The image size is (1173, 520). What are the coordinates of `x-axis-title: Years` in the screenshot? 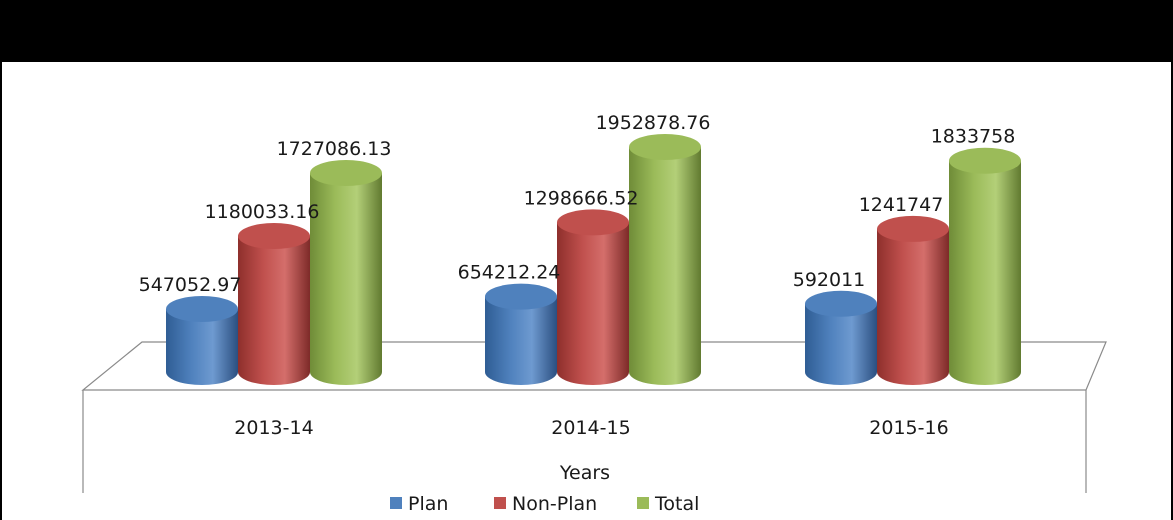 It's located at (584, 473).